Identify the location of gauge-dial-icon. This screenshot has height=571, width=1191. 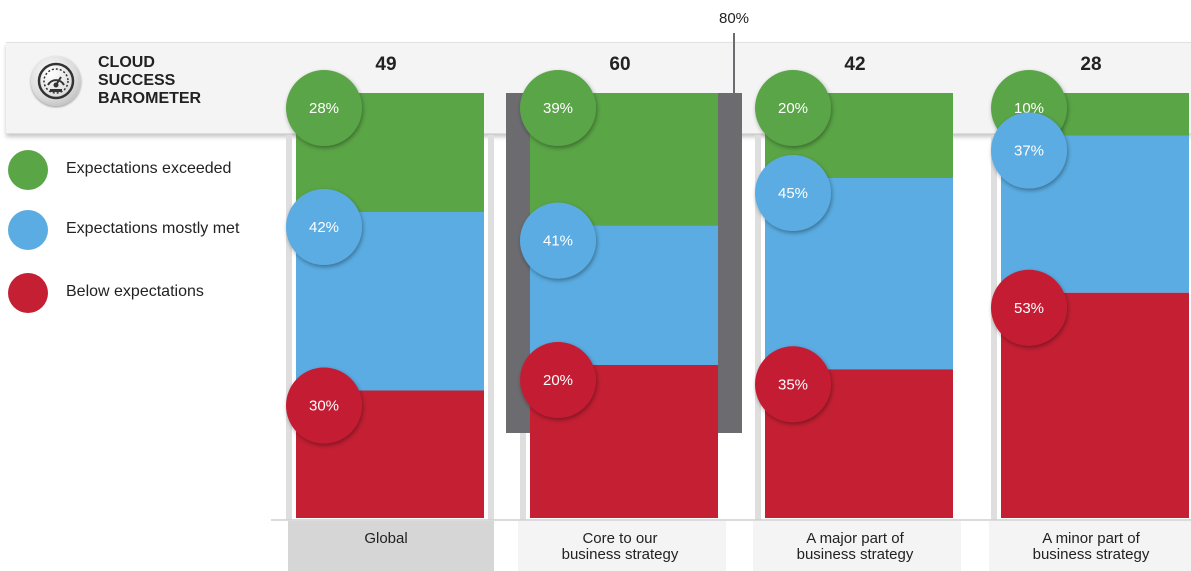
(56, 81).